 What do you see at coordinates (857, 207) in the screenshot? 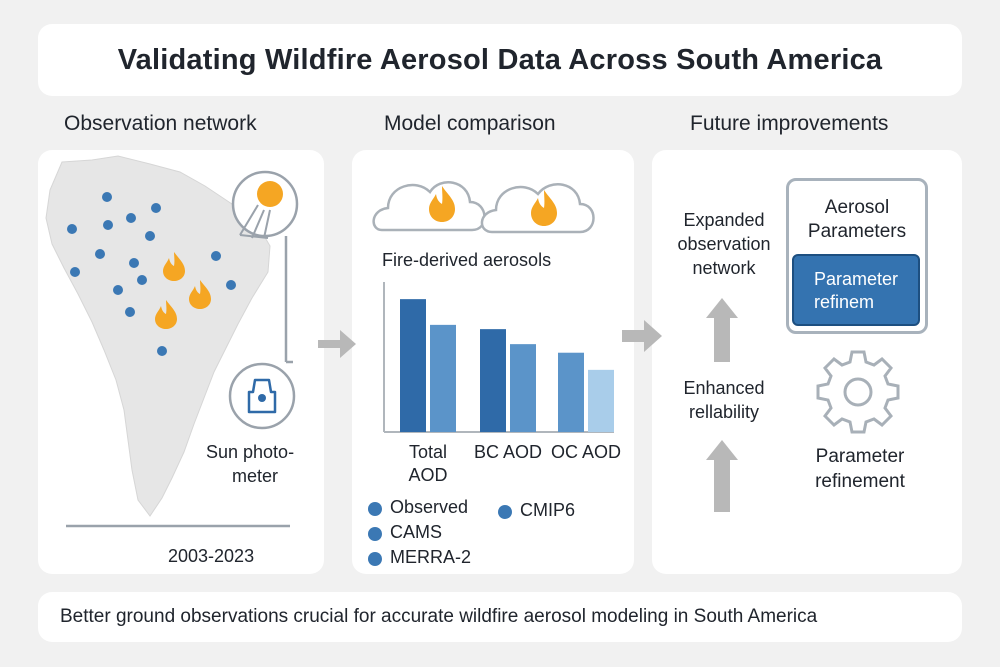
I see `aerosol-parameters-title-line: Aerosol` at bounding box center [857, 207].